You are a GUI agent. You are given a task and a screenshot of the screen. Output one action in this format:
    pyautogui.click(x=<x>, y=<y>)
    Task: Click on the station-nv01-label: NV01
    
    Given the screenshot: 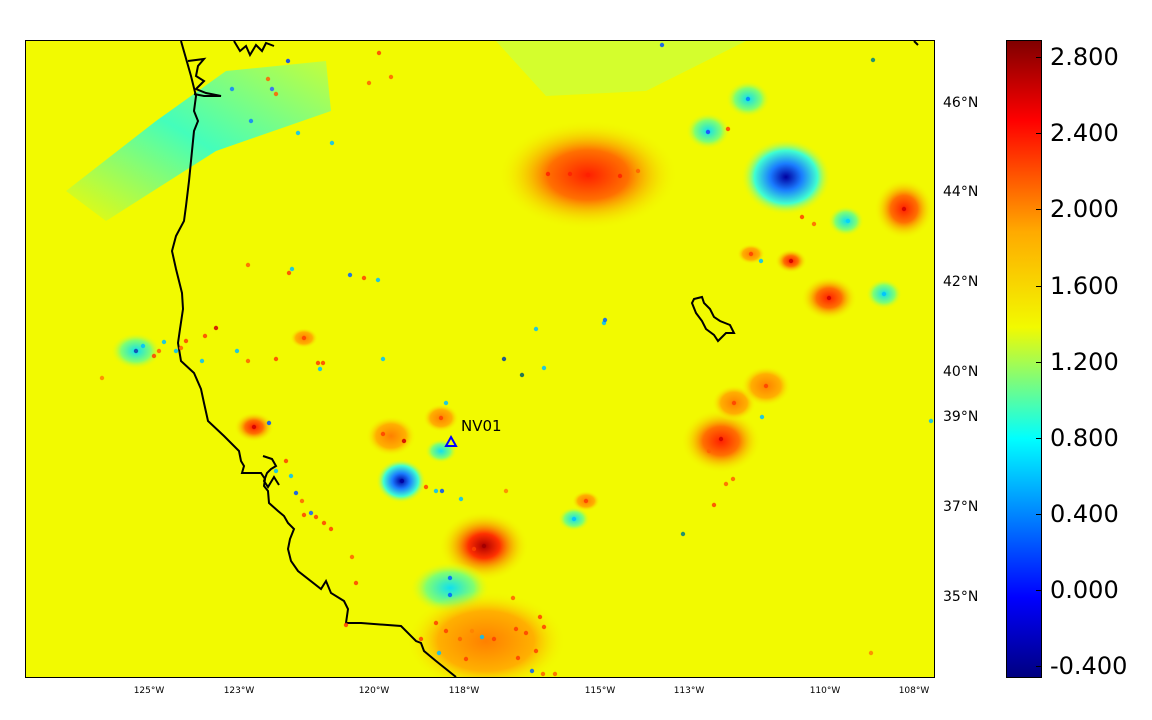 What is the action you would take?
    pyautogui.click(x=481, y=426)
    